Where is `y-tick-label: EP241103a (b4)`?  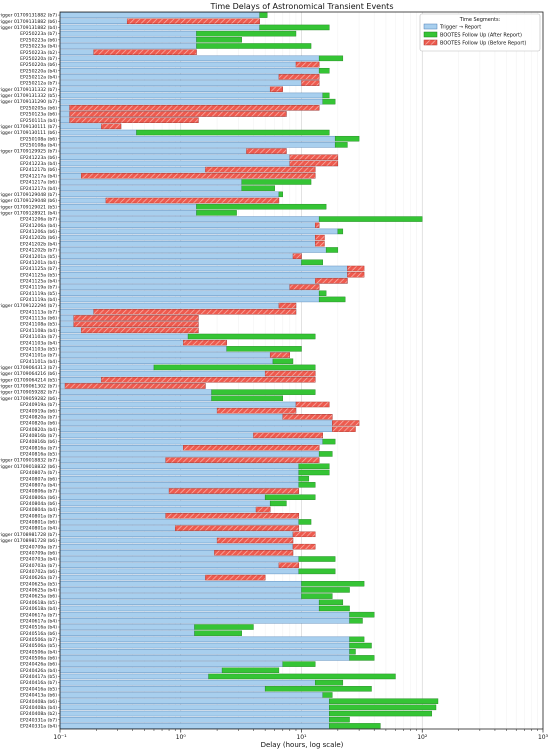 y-tick-label: EP241103a (b4) is located at coordinates (38, 343).